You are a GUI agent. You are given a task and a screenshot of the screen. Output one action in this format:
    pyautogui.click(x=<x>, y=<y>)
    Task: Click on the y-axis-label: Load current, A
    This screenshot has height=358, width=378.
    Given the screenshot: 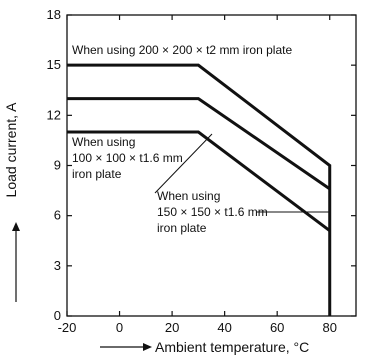 What is the action you would take?
    pyautogui.click(x=11, y=150)
    